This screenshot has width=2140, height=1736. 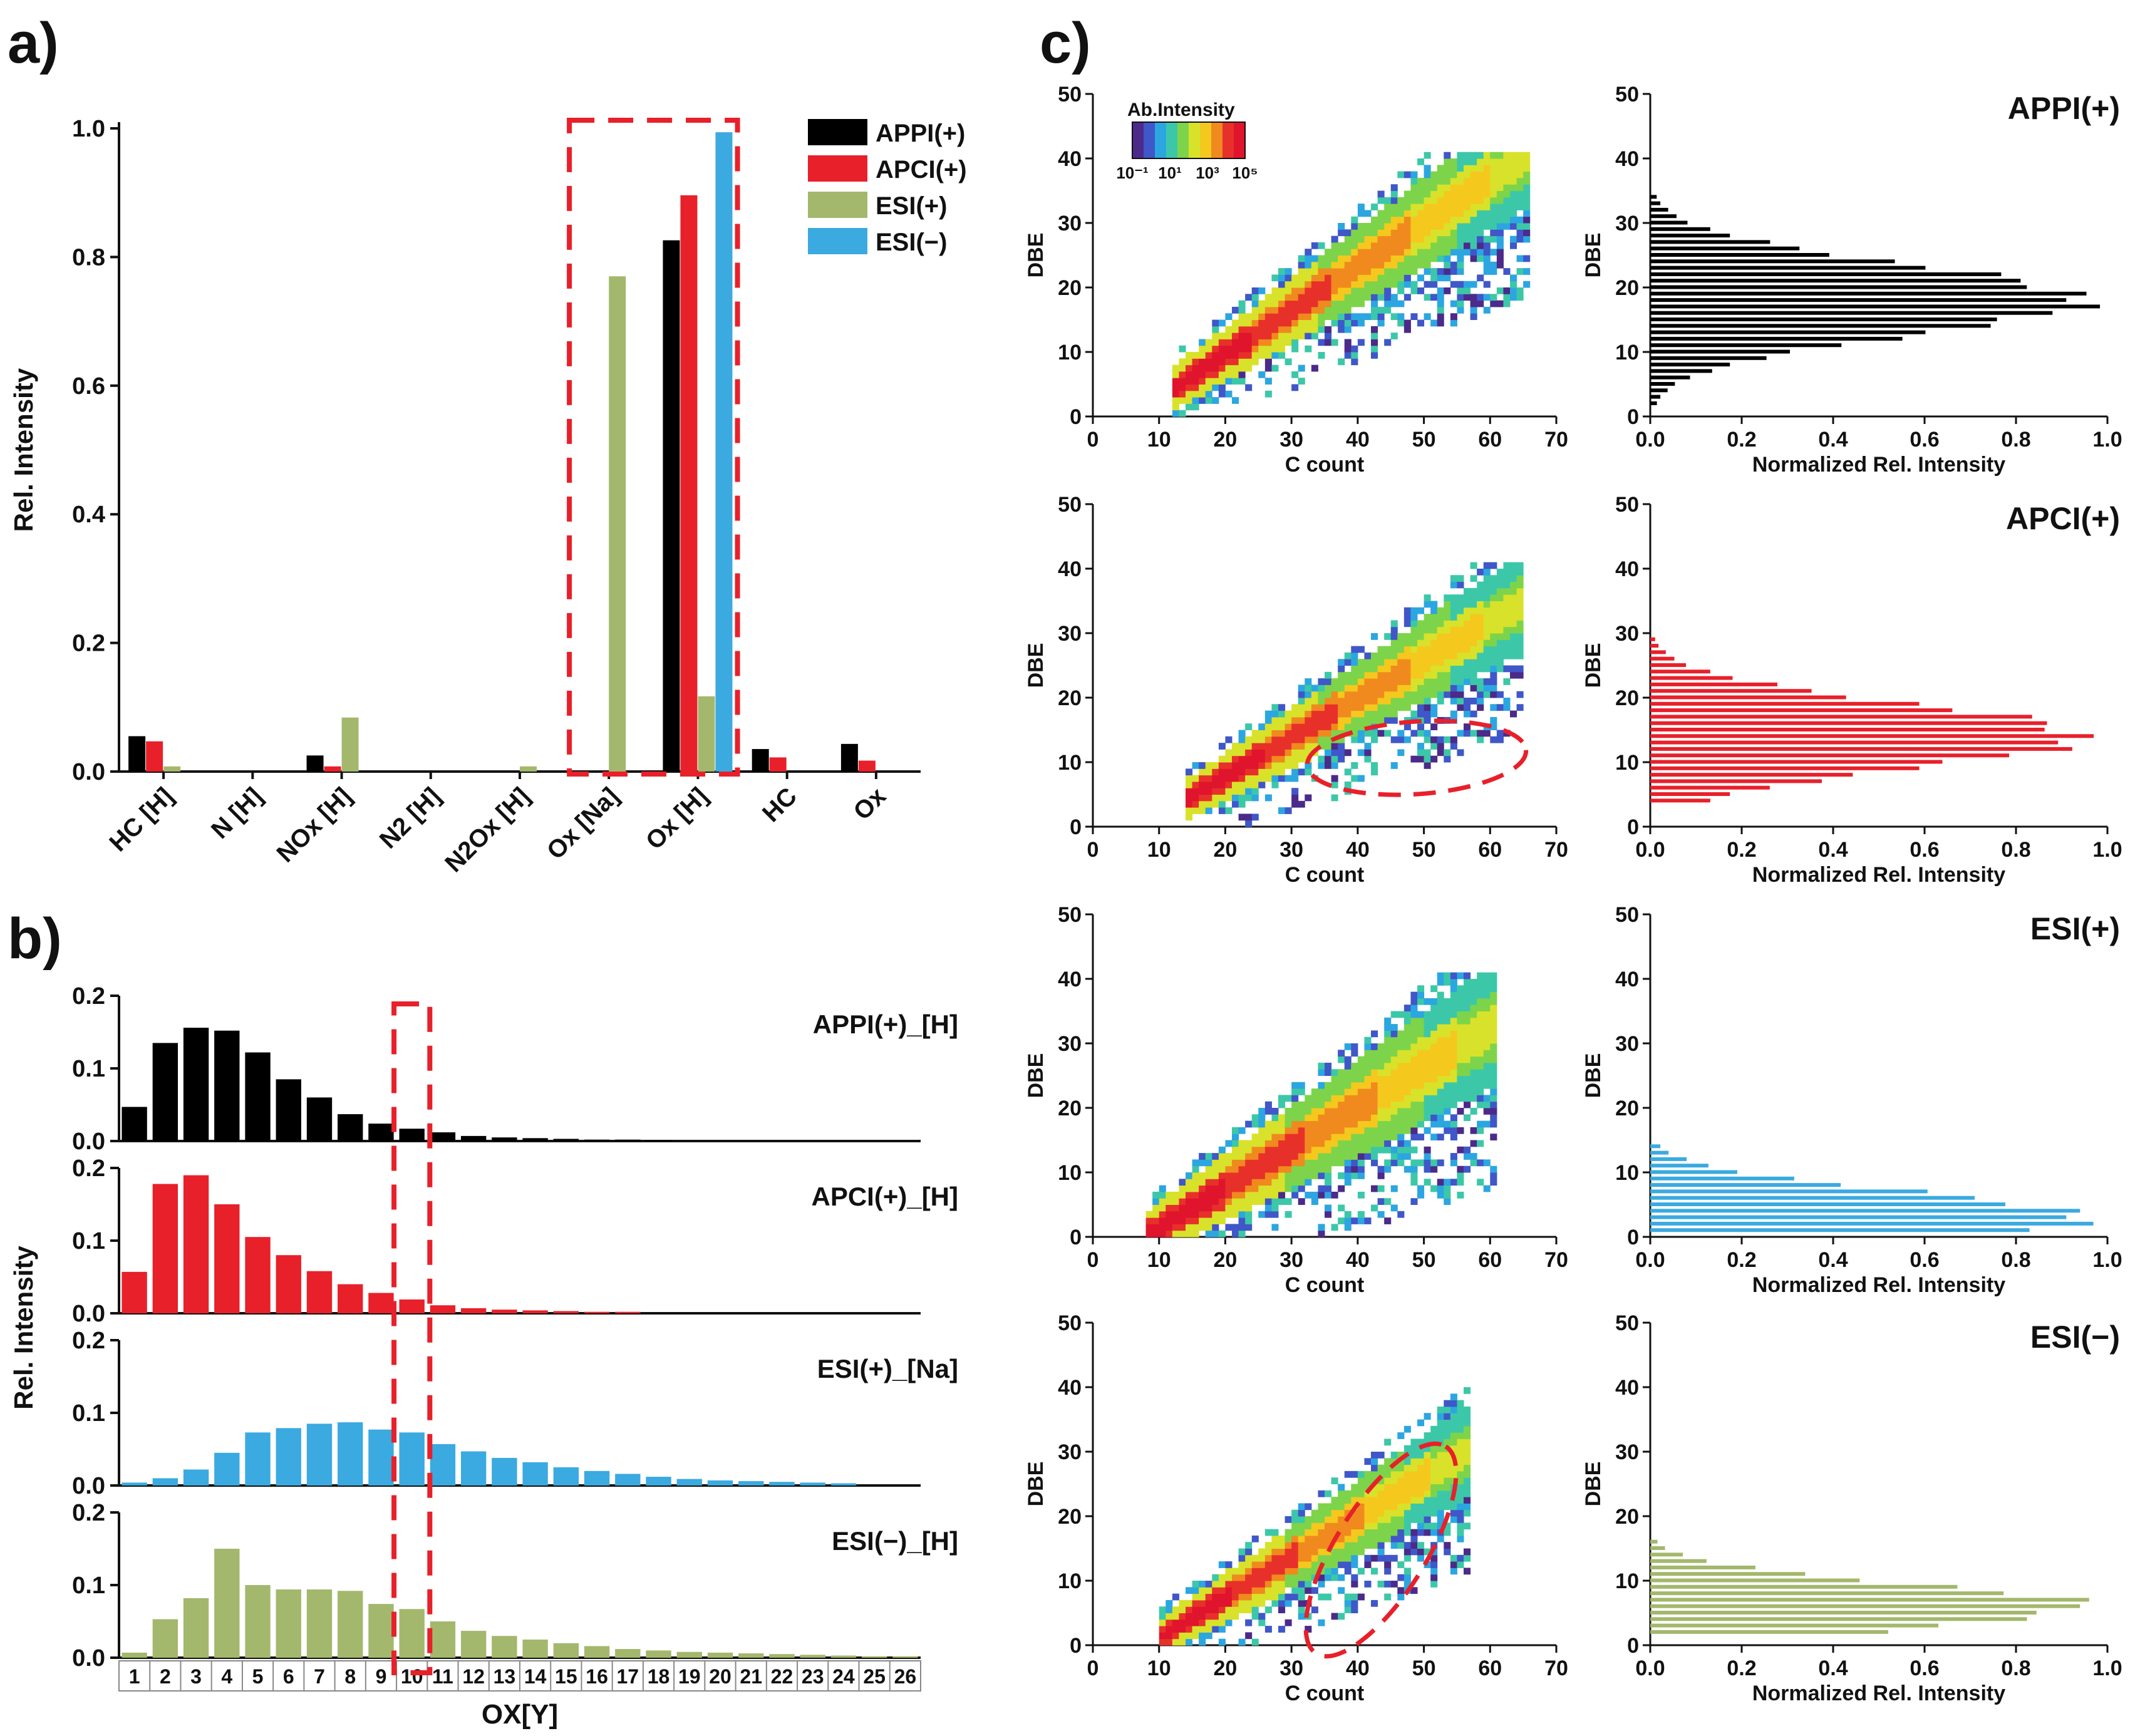 What do you see at coordinates (88, 1241) in the screenshot?
I see `y-tick-label: 0.1` at bounding box center [88, 1241].